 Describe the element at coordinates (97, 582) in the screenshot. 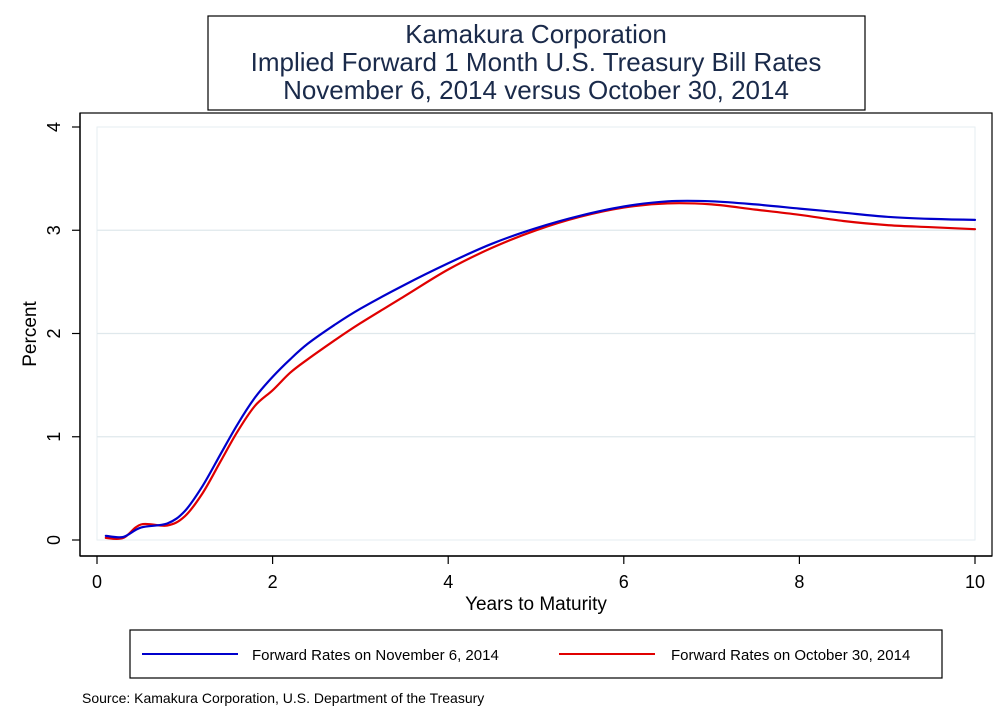

I see `x-tick-label: 0` at that location.